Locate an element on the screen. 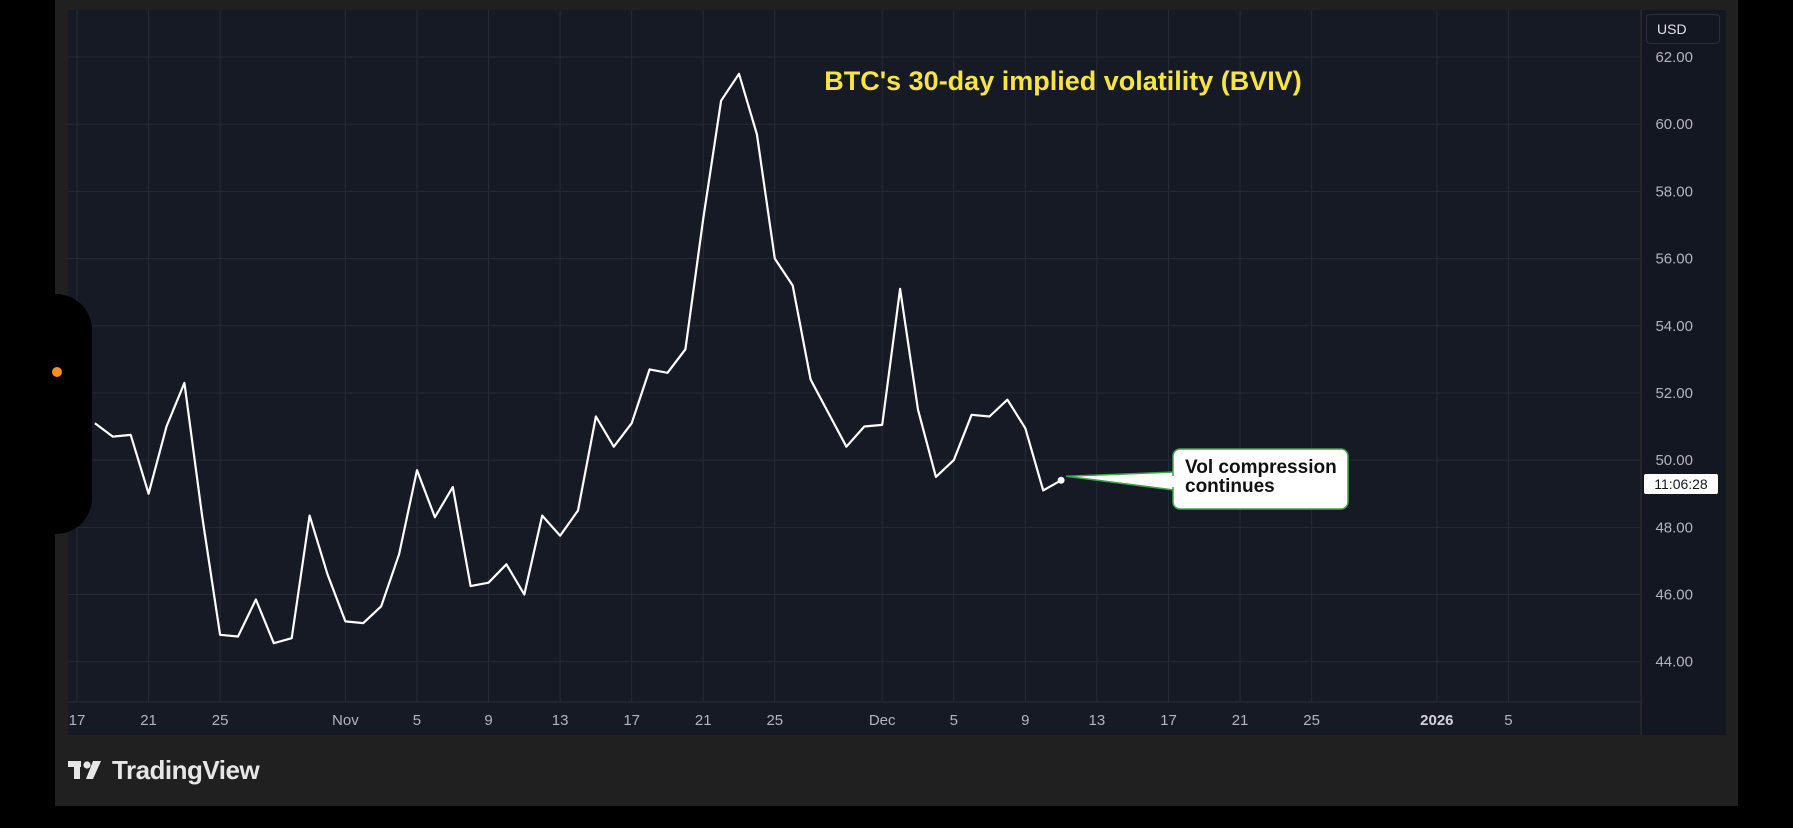 The width and height of the screenshot is (1793, 828). callout-line-2: continues is located at coordinates (1230, 486).